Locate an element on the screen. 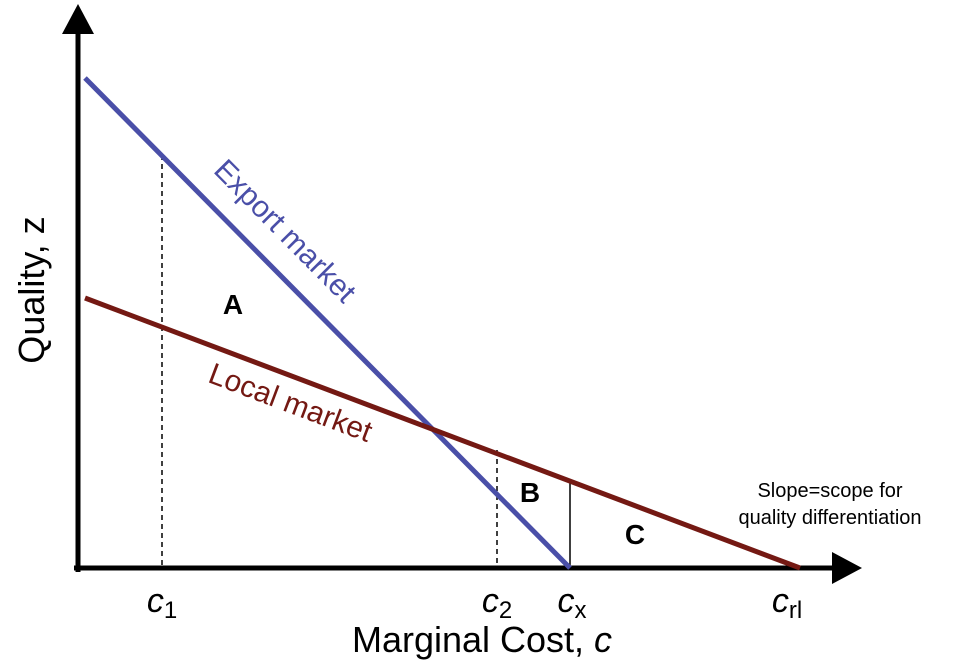  tick-sub: 2 is located at coordinates (505, 610).